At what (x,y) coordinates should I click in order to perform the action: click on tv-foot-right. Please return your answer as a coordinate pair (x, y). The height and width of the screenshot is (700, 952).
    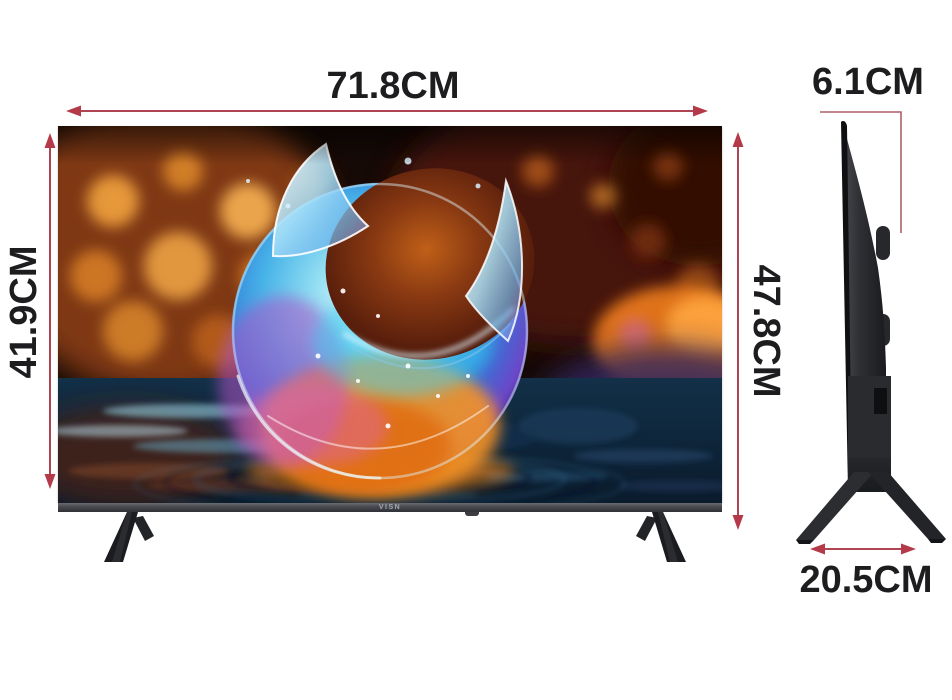
    Looking at the image, I should click on (661, 537).